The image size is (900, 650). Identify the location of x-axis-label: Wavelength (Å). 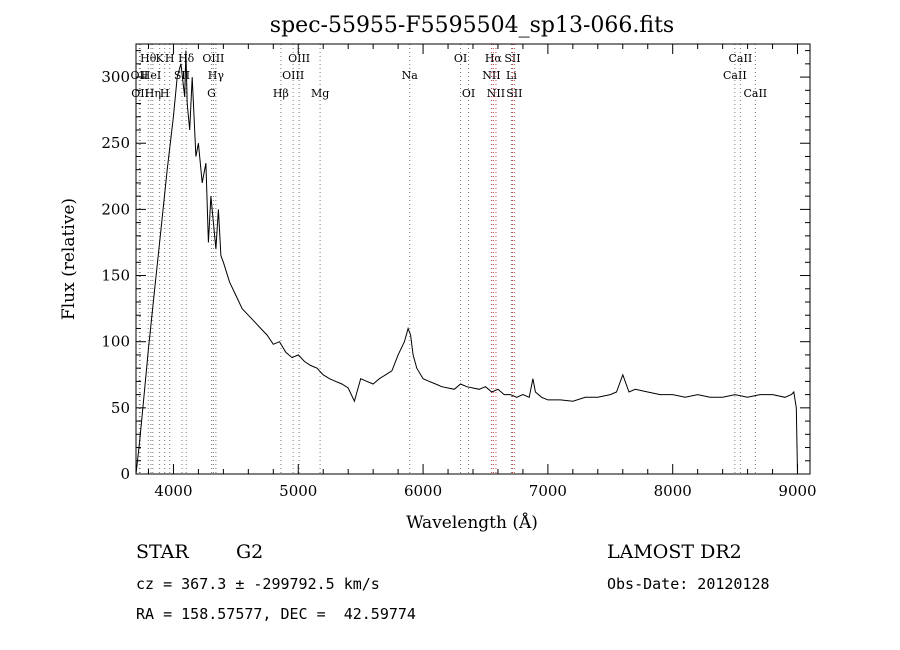
(472, 522).